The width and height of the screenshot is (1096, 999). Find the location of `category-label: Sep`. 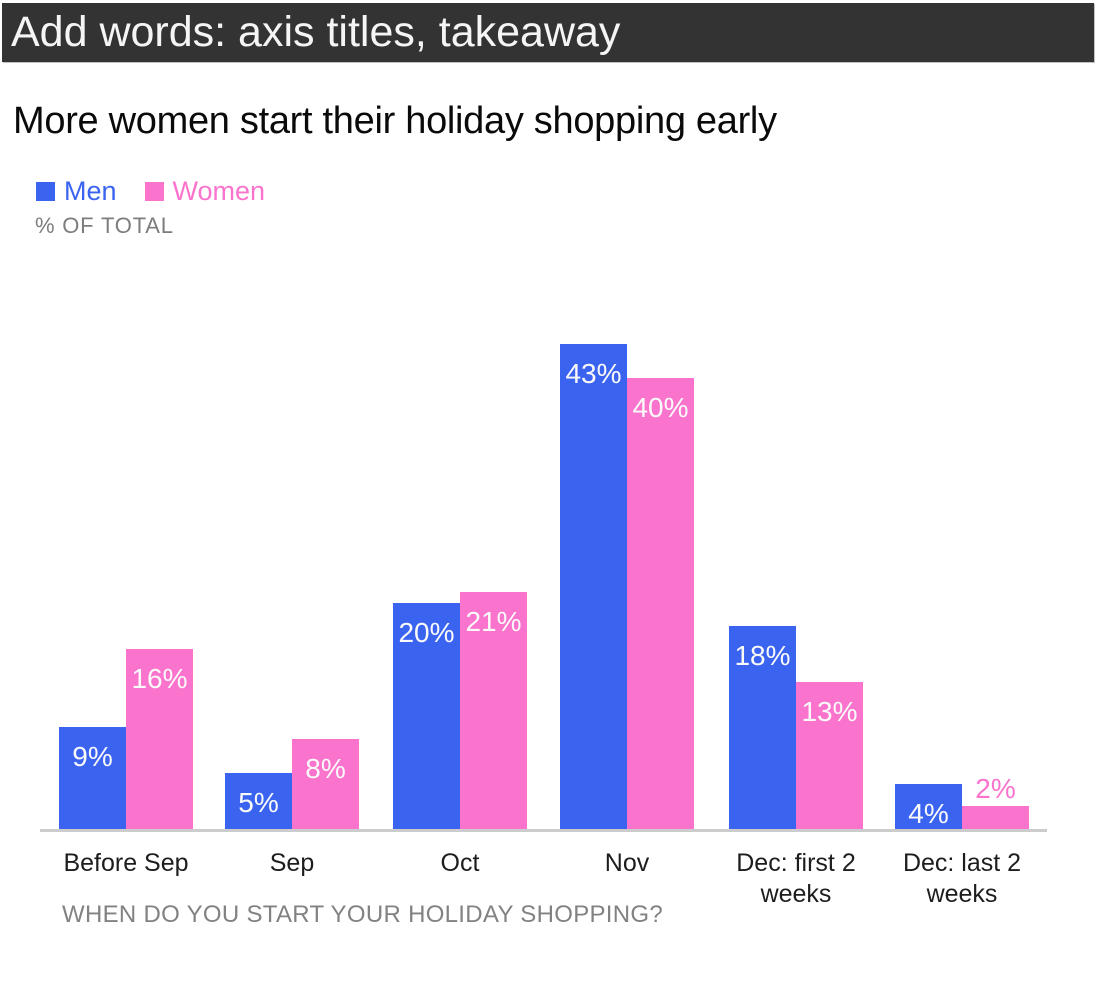

category-label: Sep is located at coordinates (292, 863).